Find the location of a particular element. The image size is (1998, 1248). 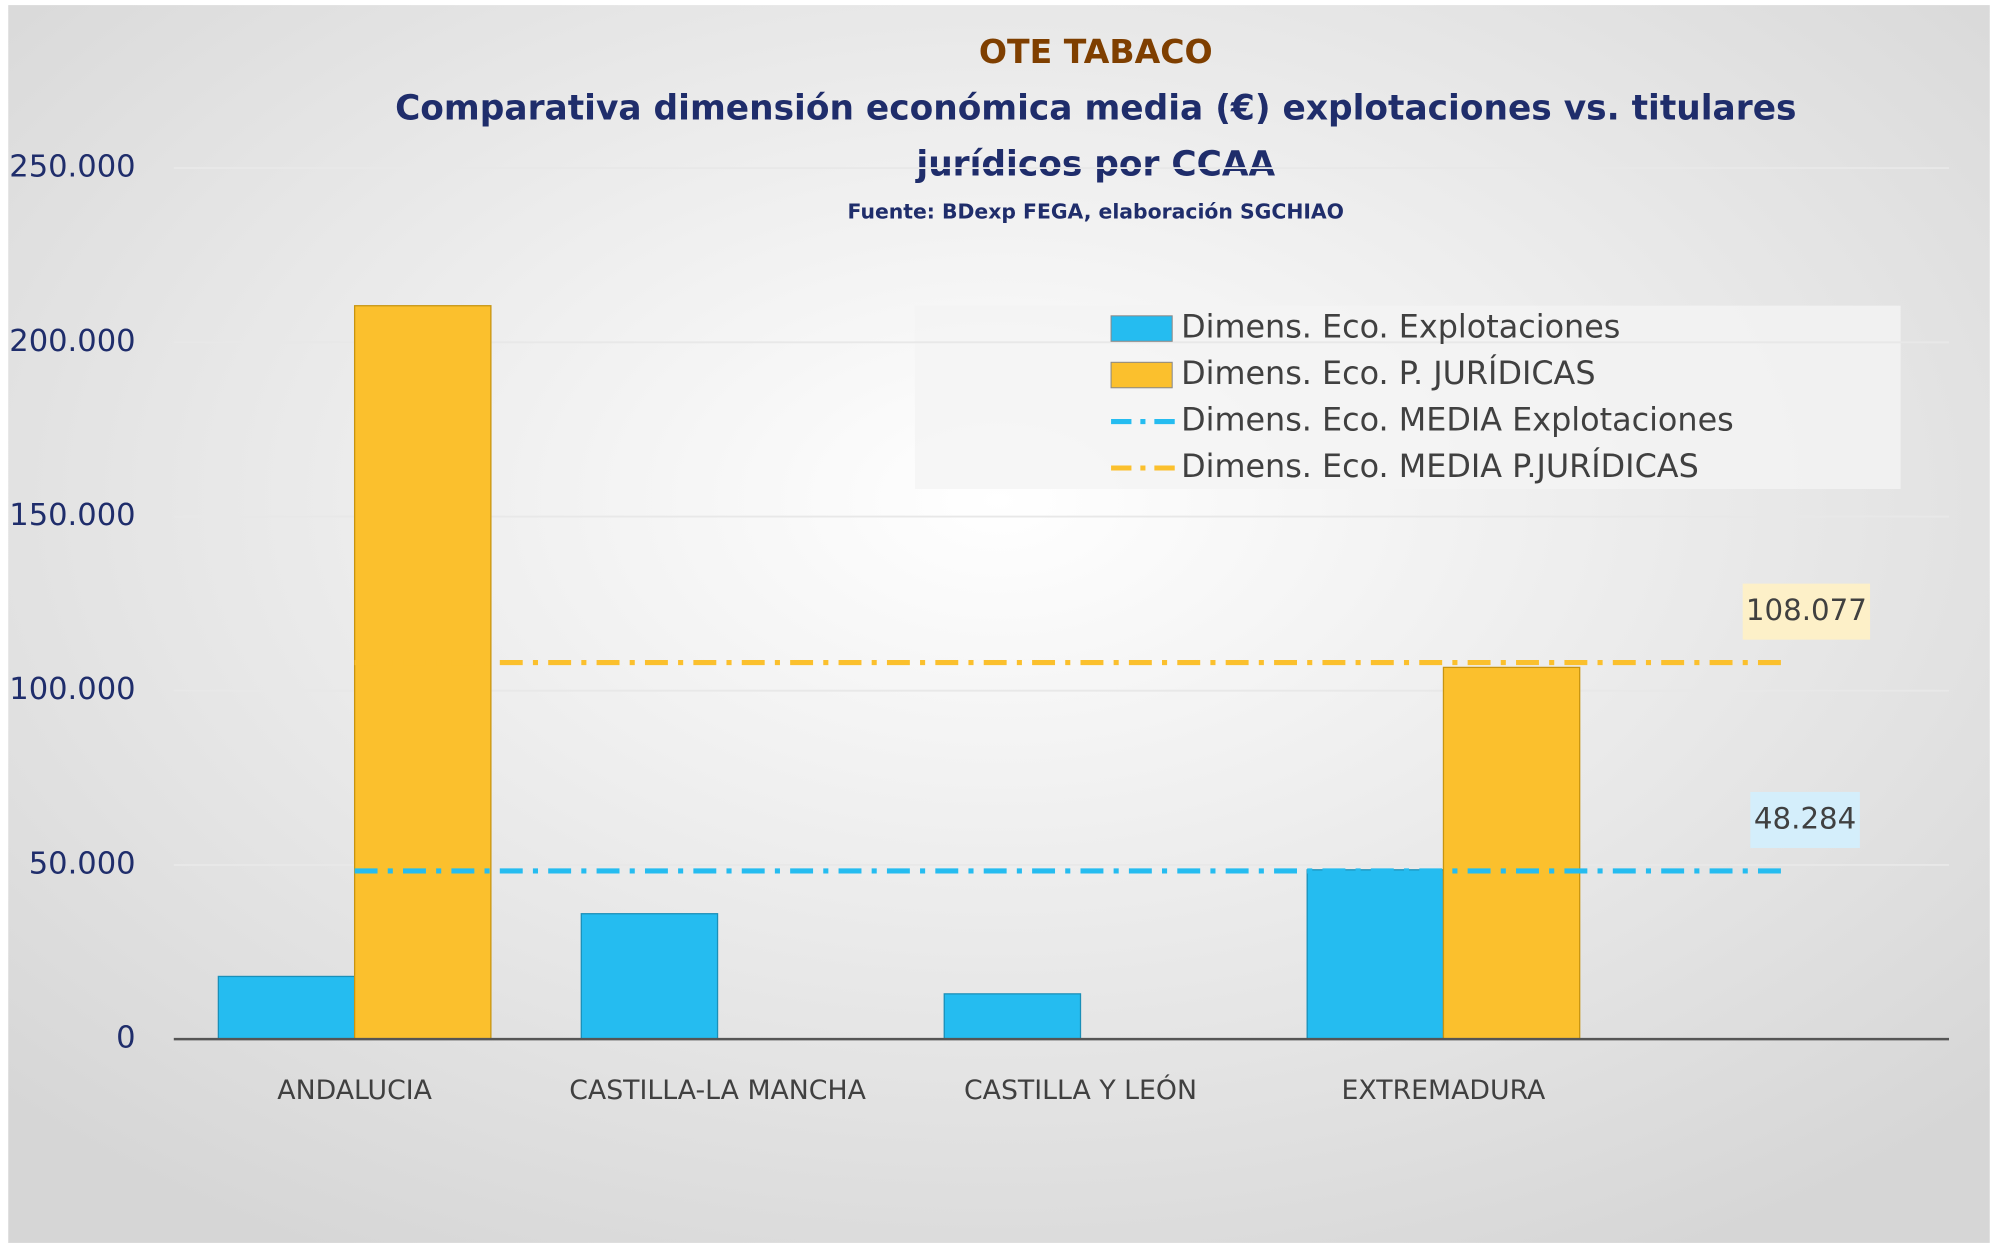

mean-label: 108.077 is located at coordinates (1806, 610).